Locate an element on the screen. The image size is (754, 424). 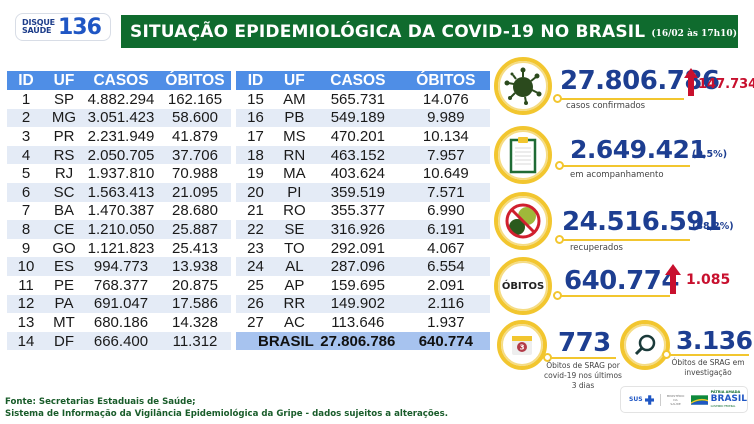
cell-uf: TO is located at coordinates (294, 248).